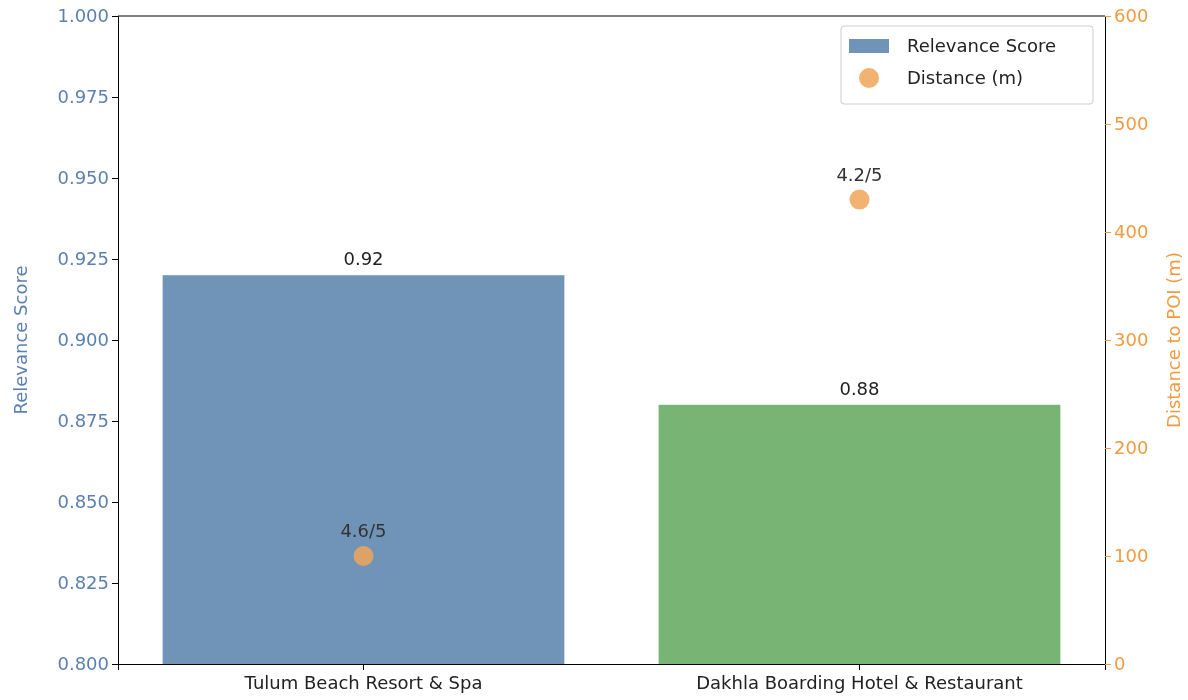 The width and height of the screenshot is (1188, 700). What do you see at coordinates (20, 340) in the screenshot?
I see `y-axis-title: Relevance Score` at bounding box center [20, 340].